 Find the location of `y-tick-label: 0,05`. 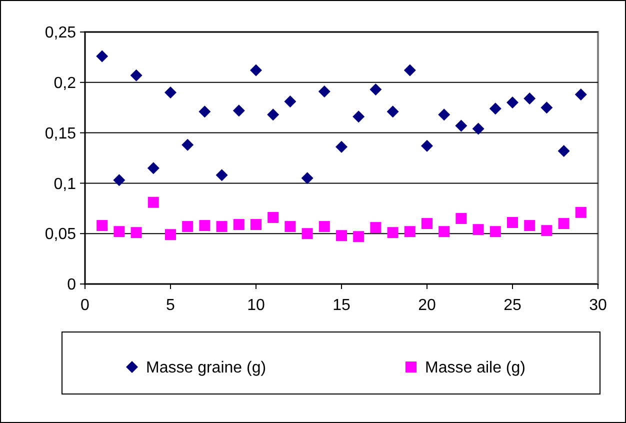

y-tick-label: 0,05 is located at coordinates (60, 235).